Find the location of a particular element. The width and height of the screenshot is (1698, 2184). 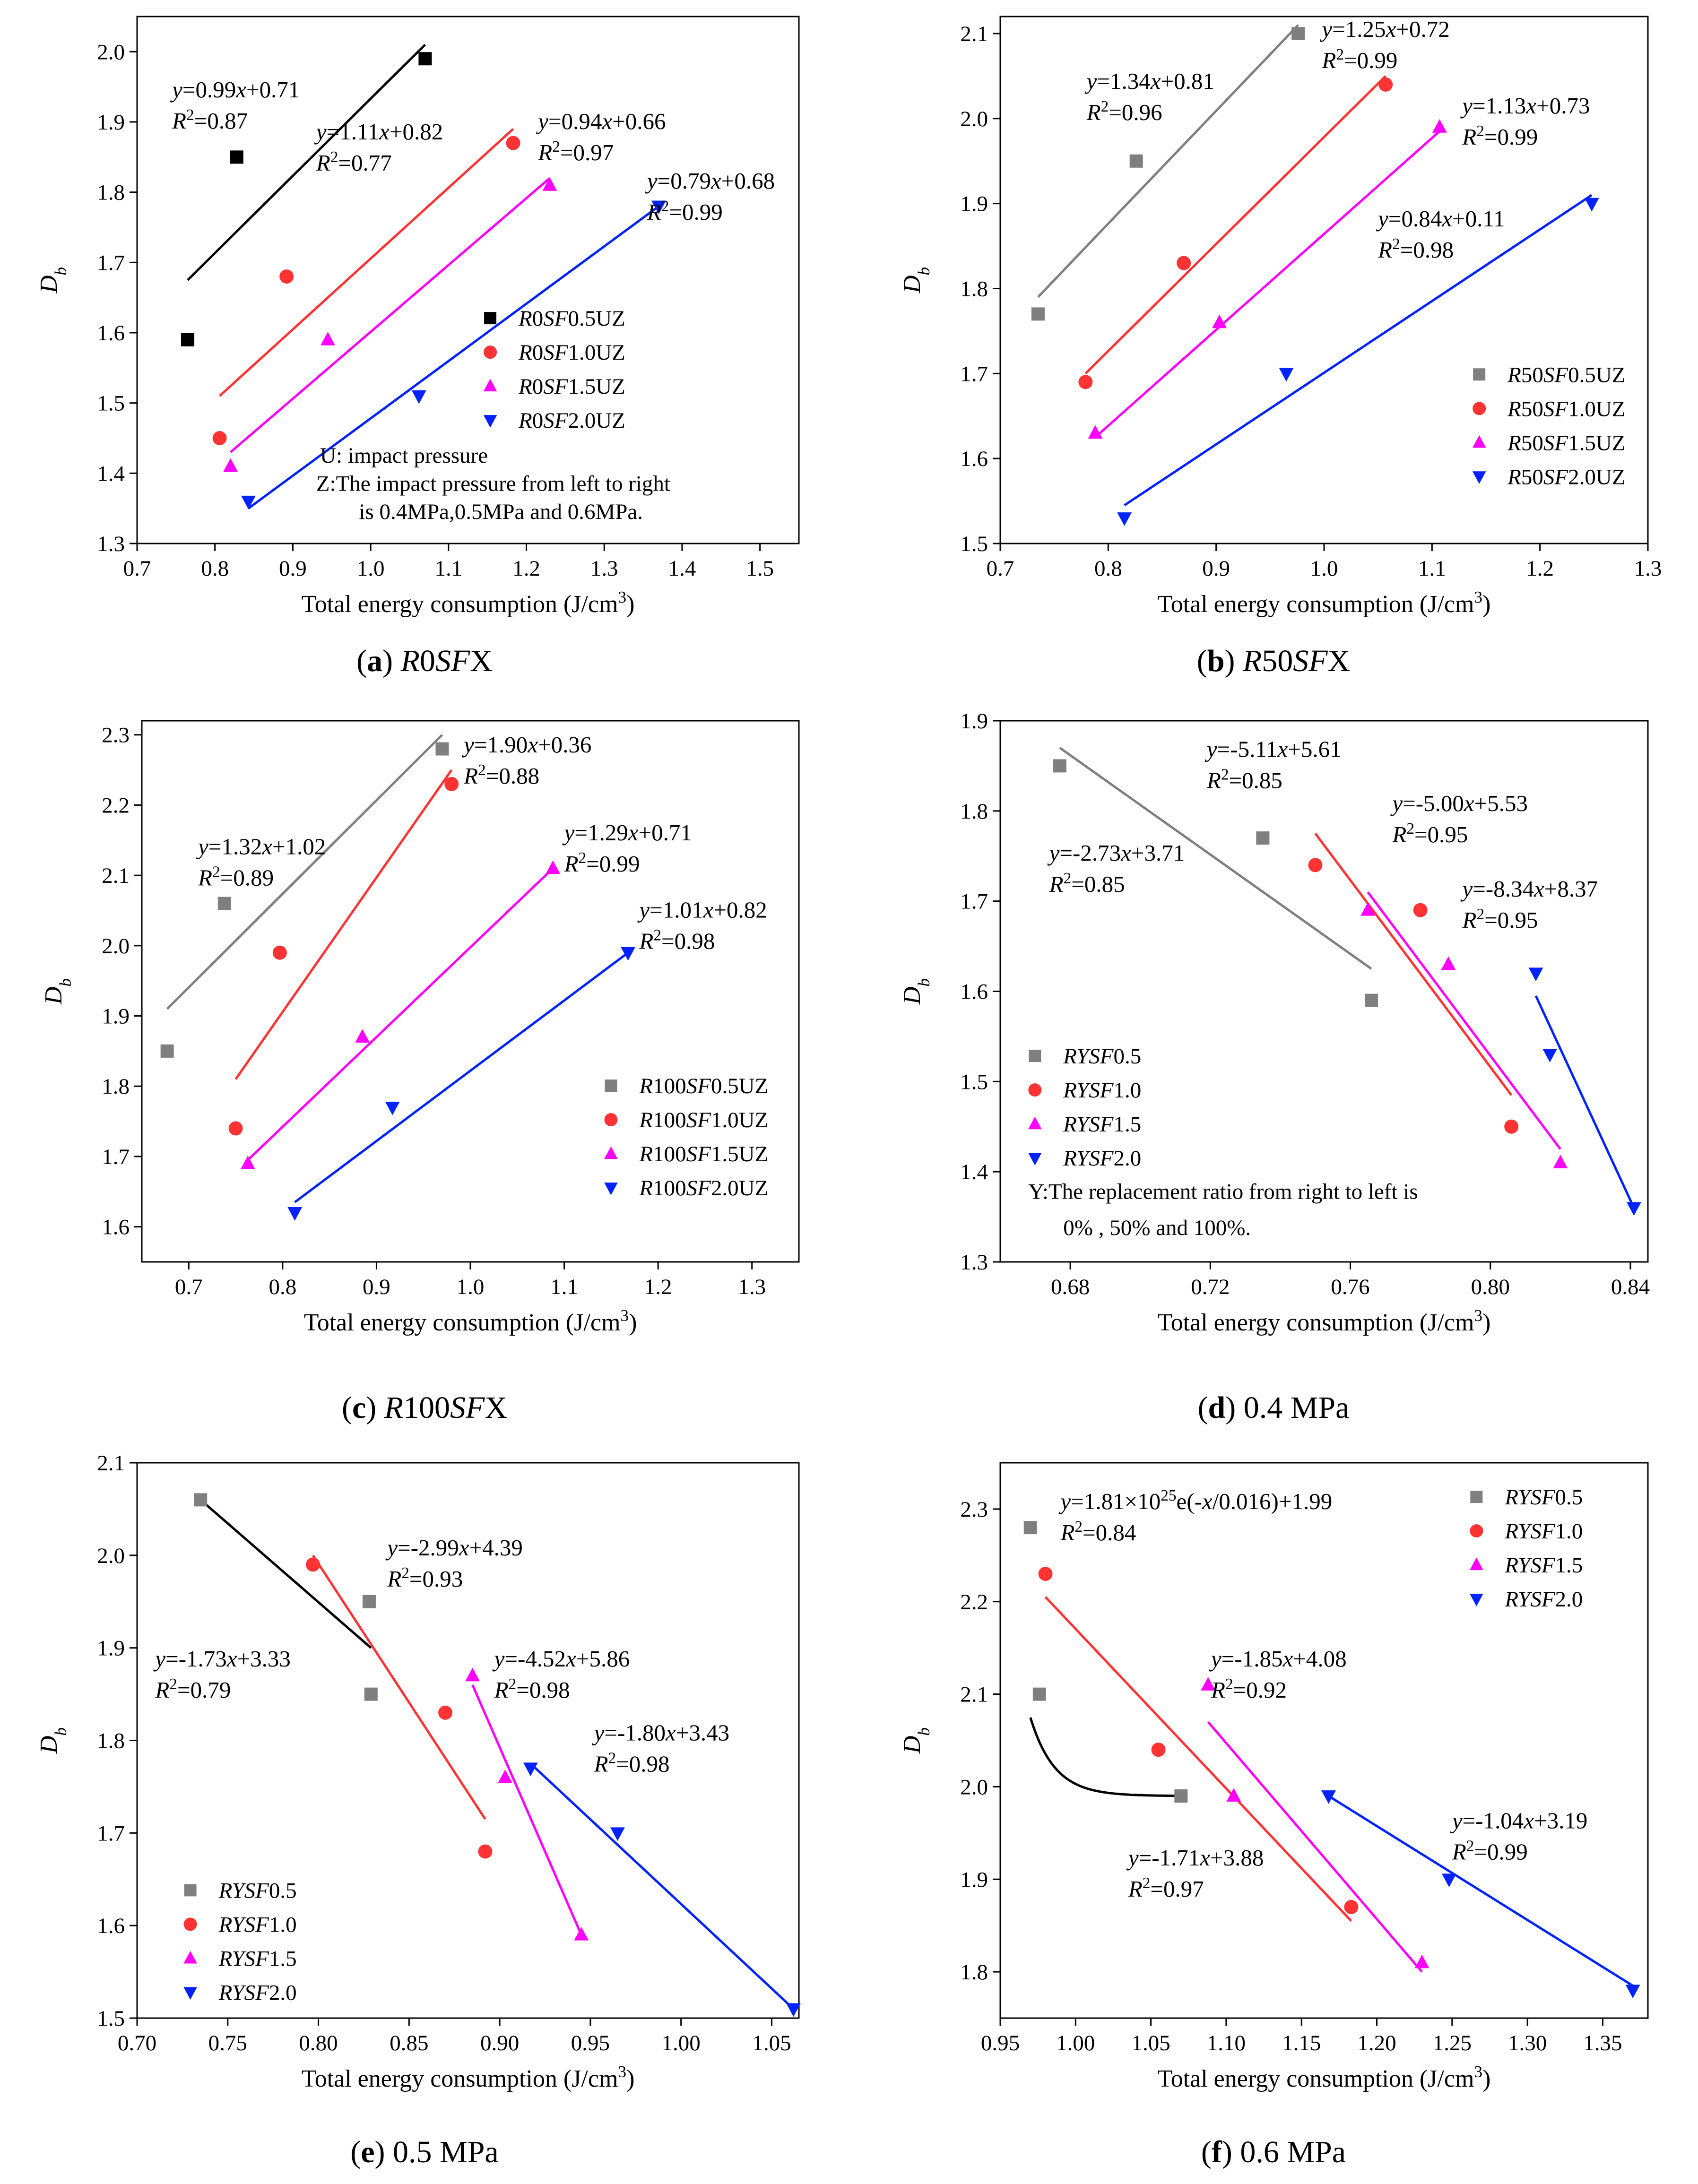

legend-label: RYSF0.5 is located at coordinates (257, 1890).